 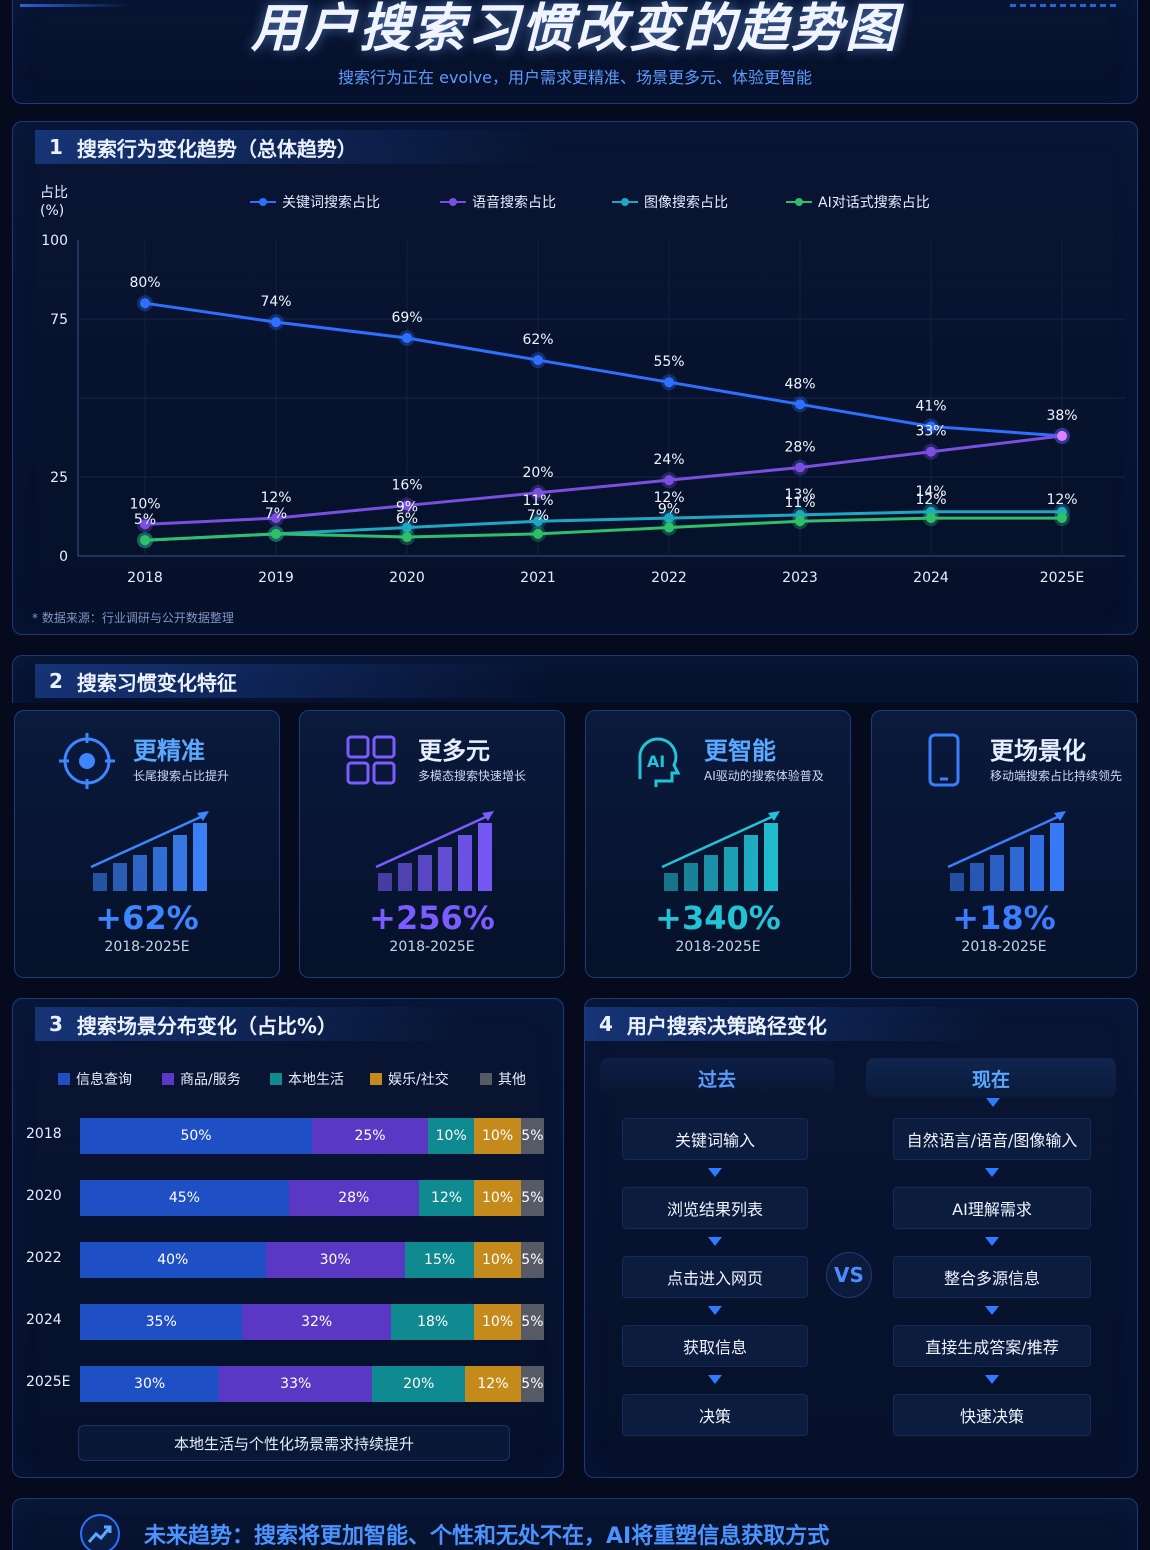 What do you see at coordinates (100, 1532) in the screenshot?
I see `trend-up-icon` at bounding box center [100, 1532].